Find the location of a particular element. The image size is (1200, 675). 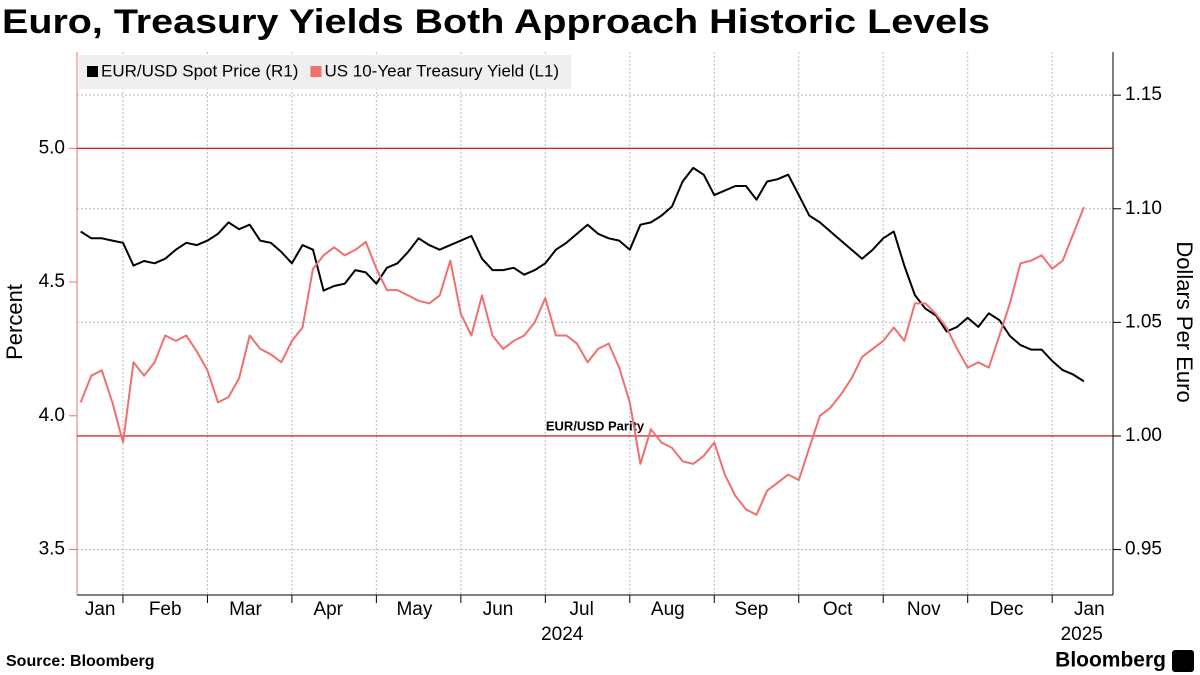

x-tick-label: Sep is located at coordinates (752, 609).